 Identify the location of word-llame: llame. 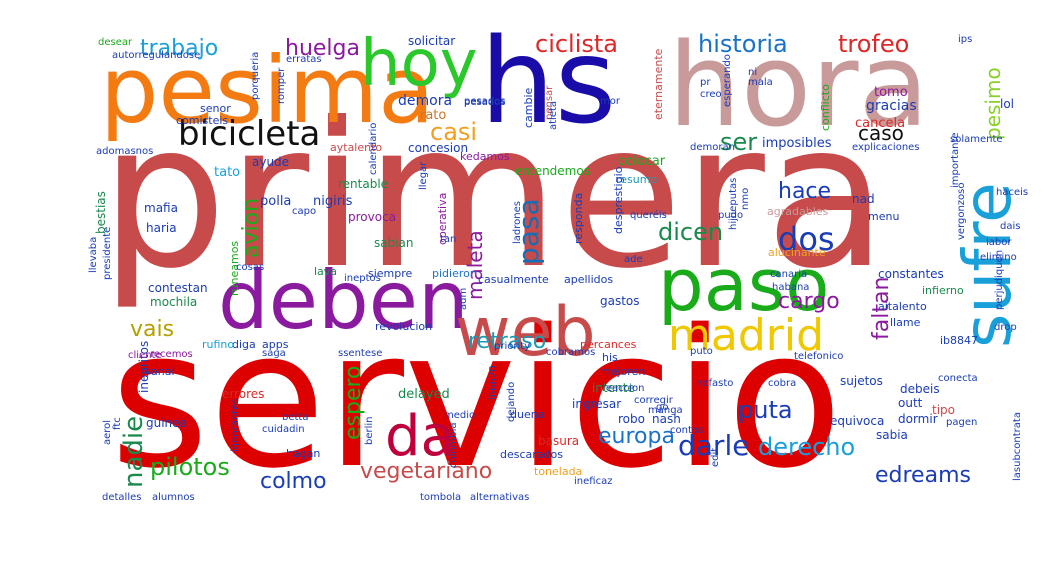
(905, 322).